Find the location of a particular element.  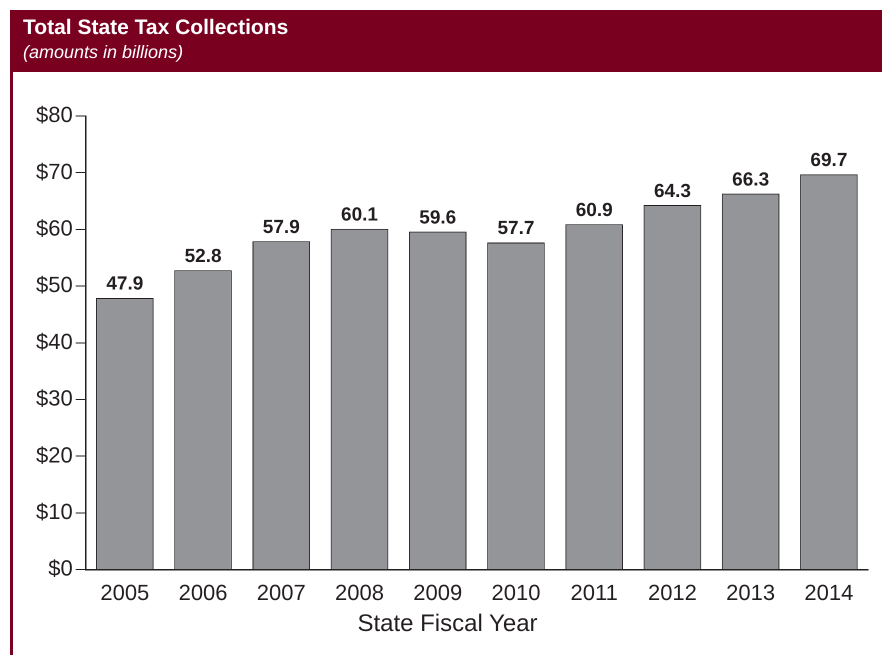

x-tick-label: 2014 is located at coordinates (829, 592).